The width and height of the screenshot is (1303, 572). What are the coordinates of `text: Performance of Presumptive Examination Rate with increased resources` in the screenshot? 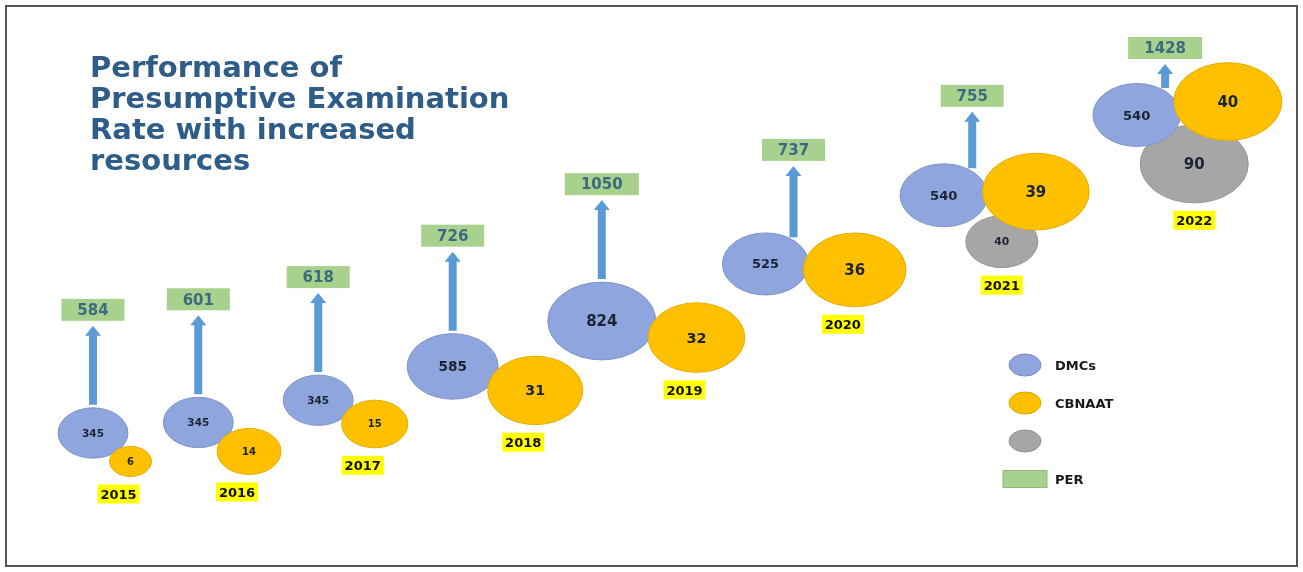 It's located at (300, 113).